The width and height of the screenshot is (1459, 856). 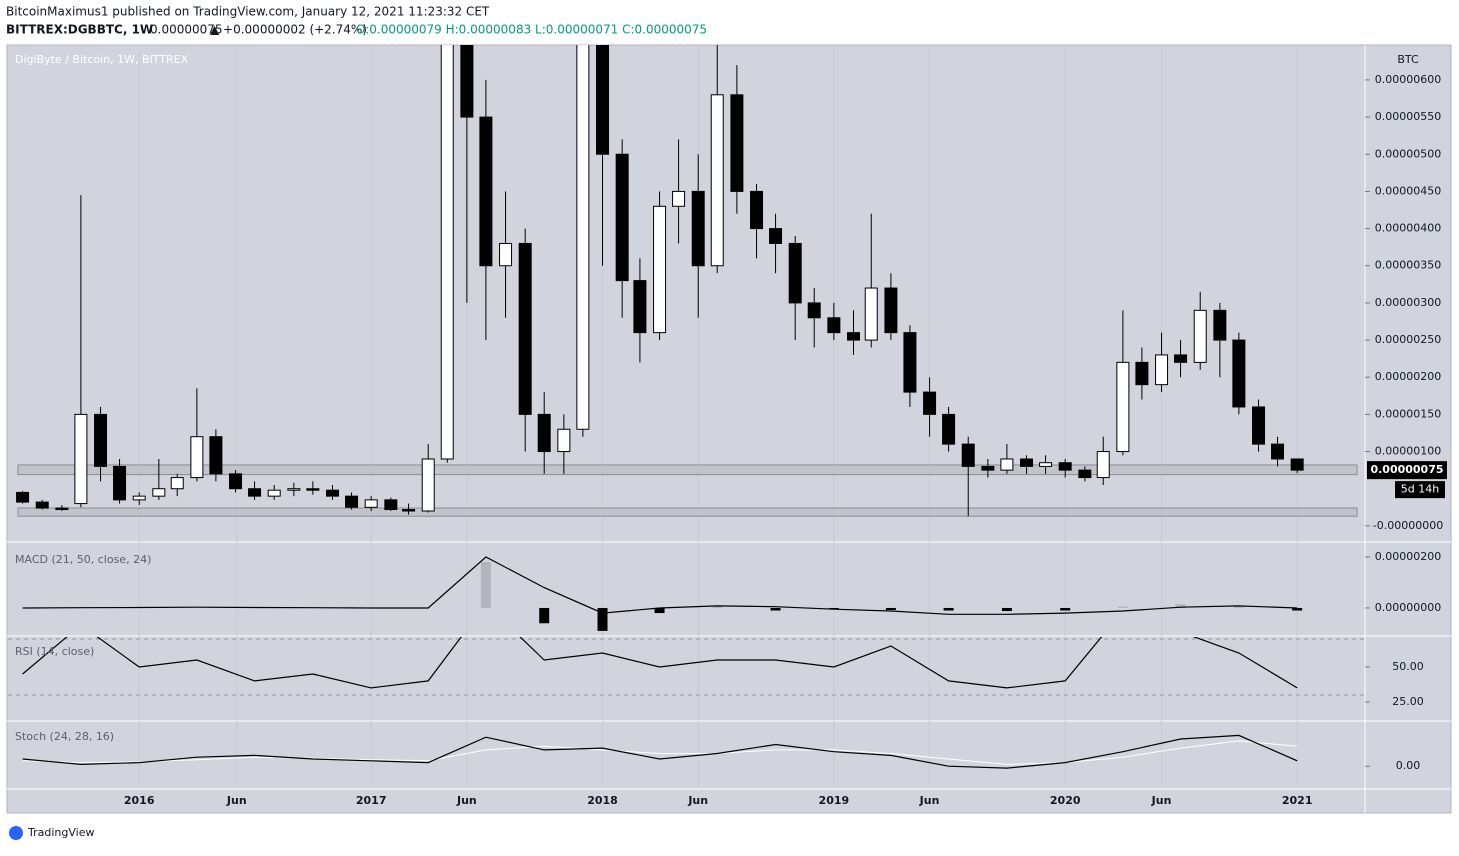 What do you see at coordinates (660, 663) in the screenshot?
I see `rsi-line` at bounding box center [660, 663].